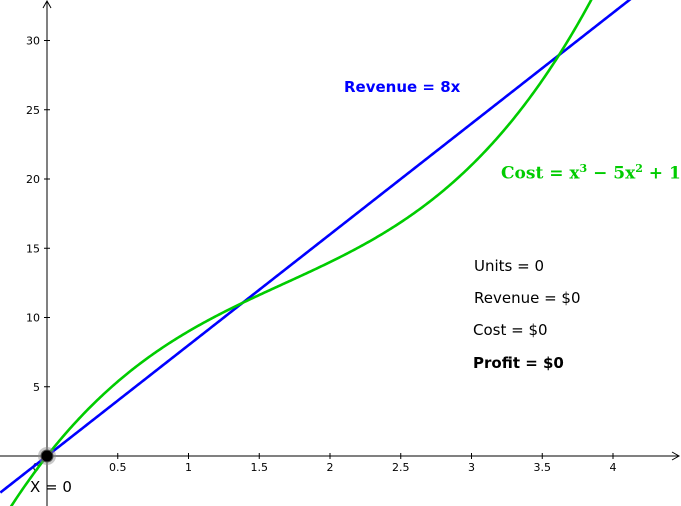 The image size is (681, 506). What do you see at coordinates (401, 467) in the screenshot?
I see `x-tick-label: 2.5` at bounding box center [401, 467].